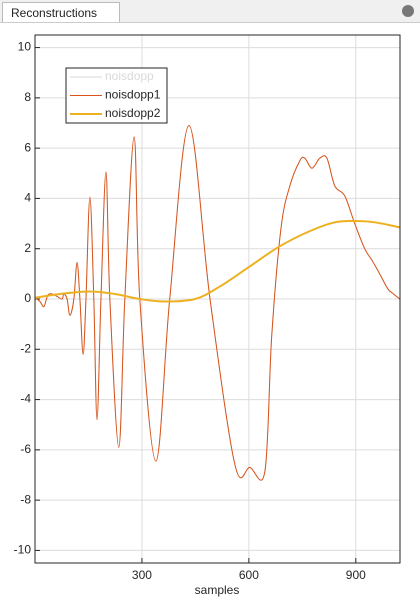 The image size is (420, 607). What do you see at coordinates (25, 47) in the screenshot?
I see `y-tick-label: 10` at bounding box center [25, 47].